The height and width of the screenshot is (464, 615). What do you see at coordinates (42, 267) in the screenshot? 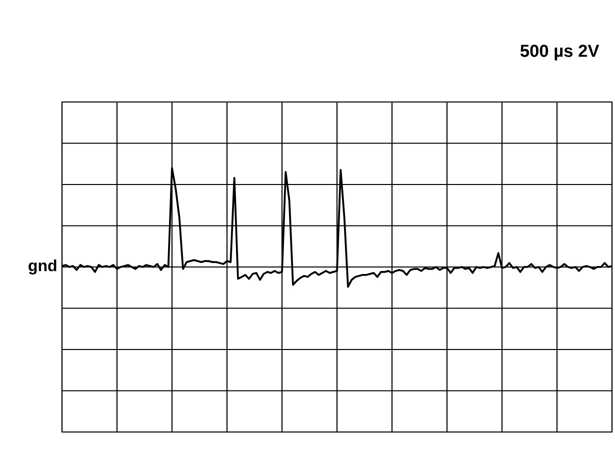
I see `ref-line-label: gnd` at bounding box center [42, 267].